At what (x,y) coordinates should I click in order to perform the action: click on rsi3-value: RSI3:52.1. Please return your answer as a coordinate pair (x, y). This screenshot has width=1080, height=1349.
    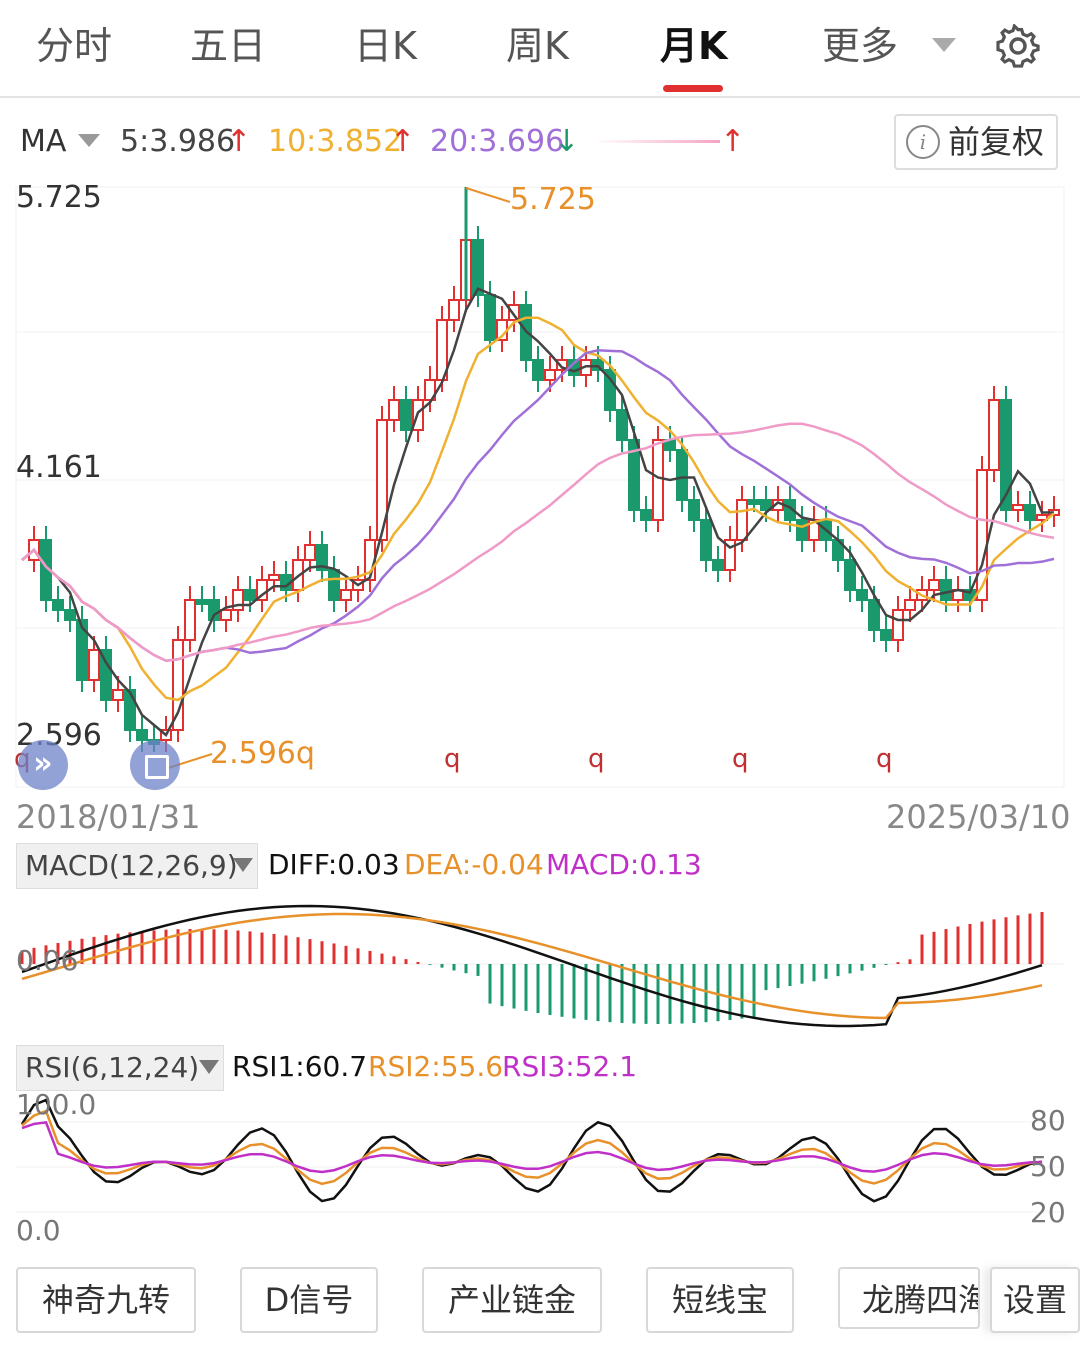
    Looking at the image, I should click on (570, 1066).